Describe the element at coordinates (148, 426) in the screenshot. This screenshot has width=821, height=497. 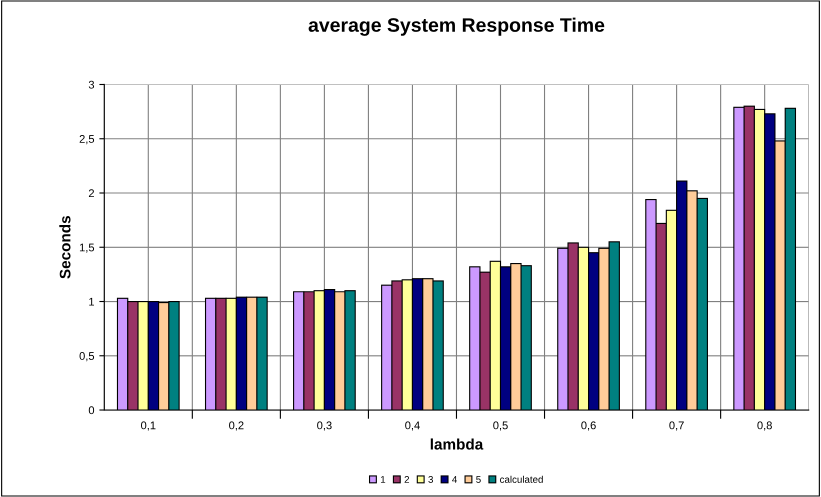
I see `x-tick-label: 0,1` at that location.